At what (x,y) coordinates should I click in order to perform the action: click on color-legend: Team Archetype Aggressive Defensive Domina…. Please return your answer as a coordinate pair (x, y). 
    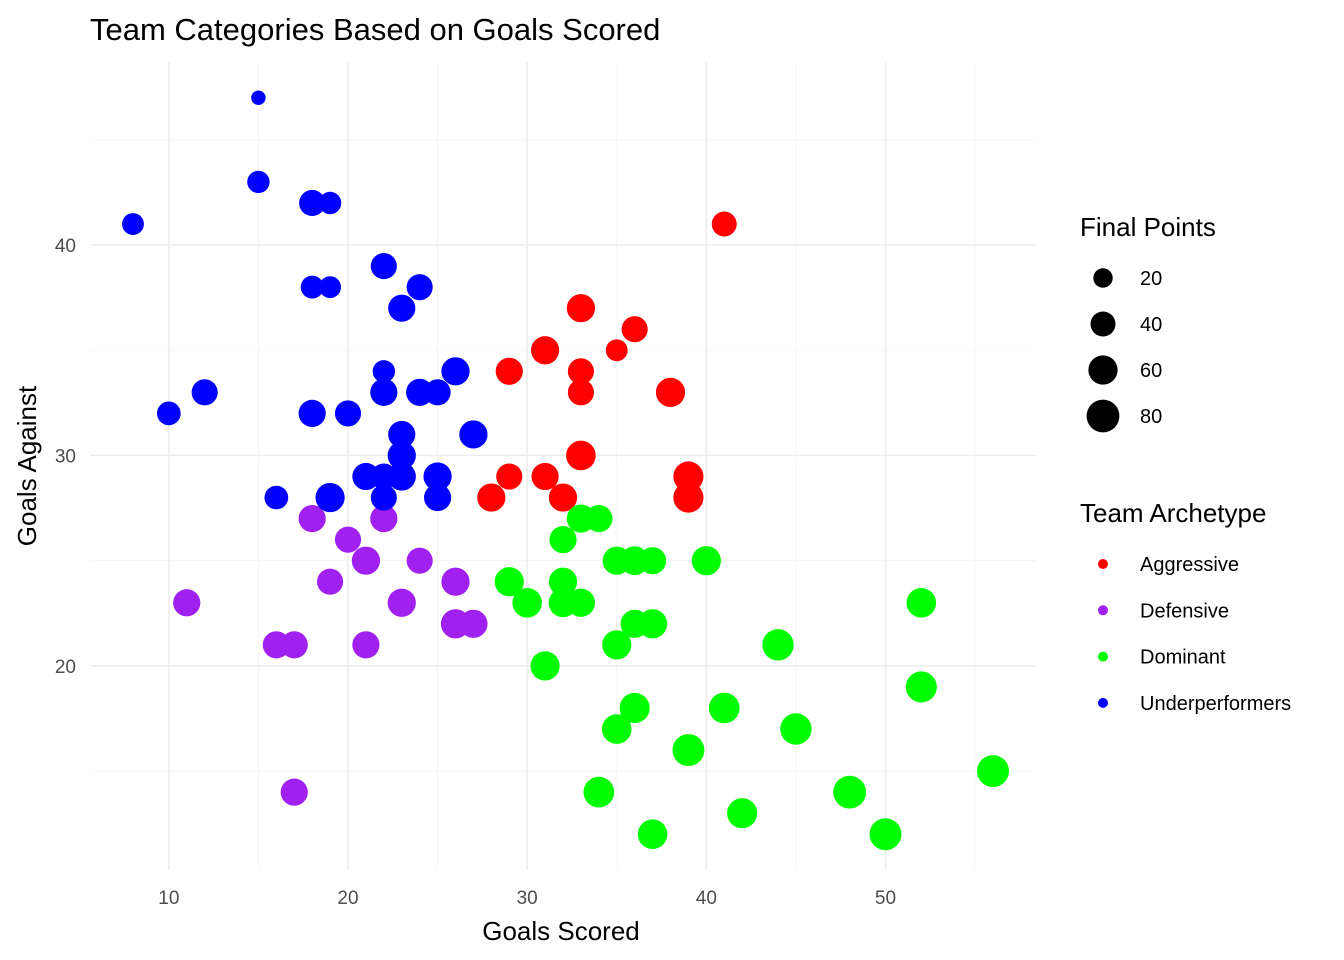
    Looking at the image, I should click on (1185, 606).